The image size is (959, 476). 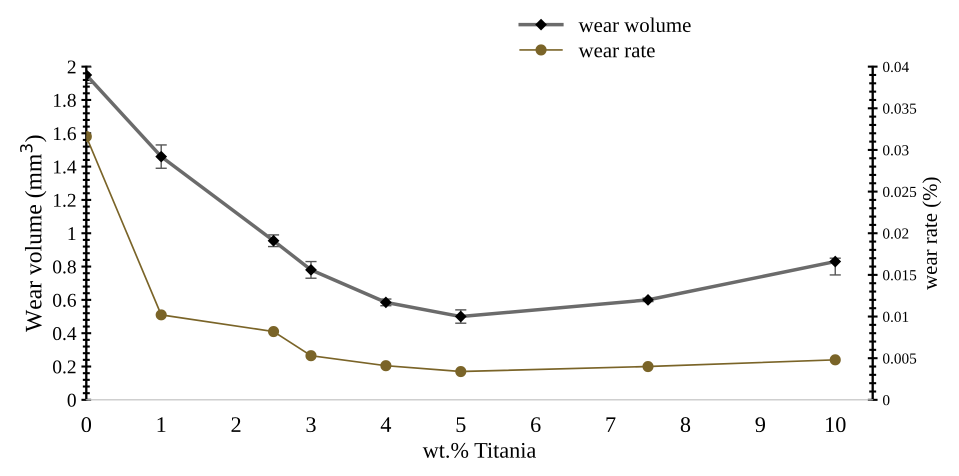 What do you see at coordinates (479, 450) in the screenshot?
I see `x-axis-title: wt.% Titania` at bounding box center [479, 450].